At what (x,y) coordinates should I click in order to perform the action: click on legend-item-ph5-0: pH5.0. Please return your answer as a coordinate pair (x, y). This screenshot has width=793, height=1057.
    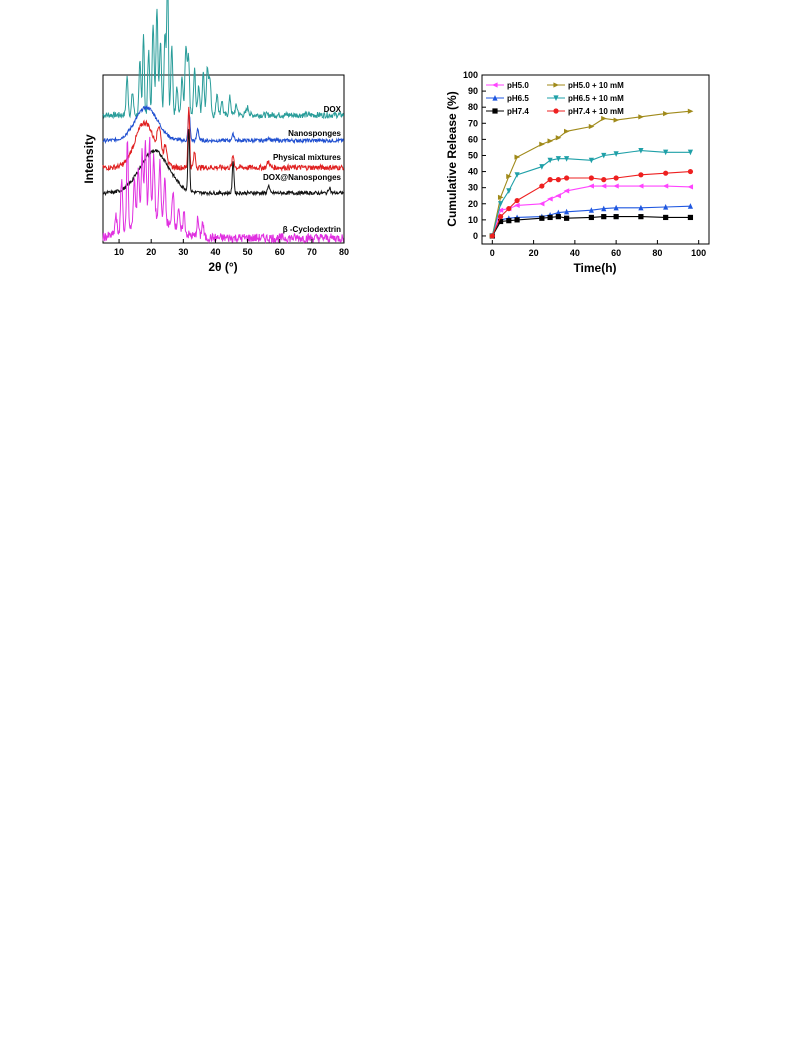
    Looking at the image, I should click on (507, 85).